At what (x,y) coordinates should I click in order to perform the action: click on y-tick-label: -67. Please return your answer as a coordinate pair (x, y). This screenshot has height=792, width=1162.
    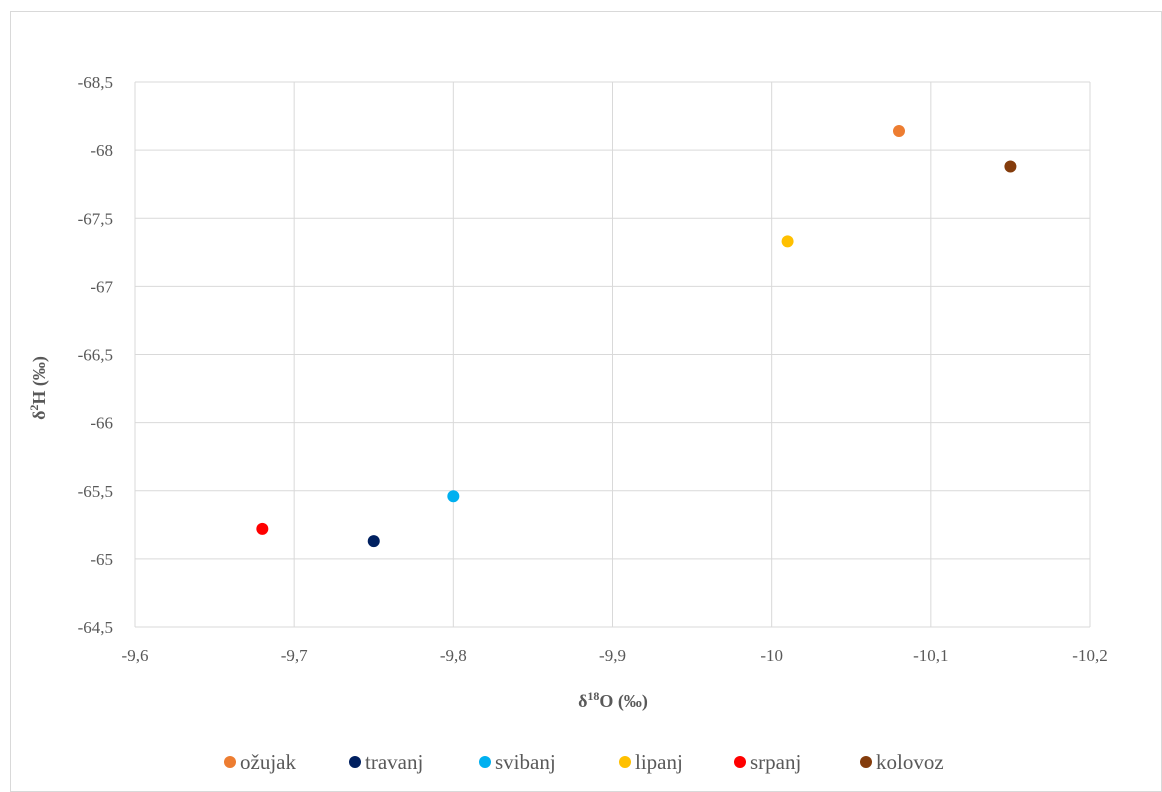
    Looking at the image, I should click on (101, 286).